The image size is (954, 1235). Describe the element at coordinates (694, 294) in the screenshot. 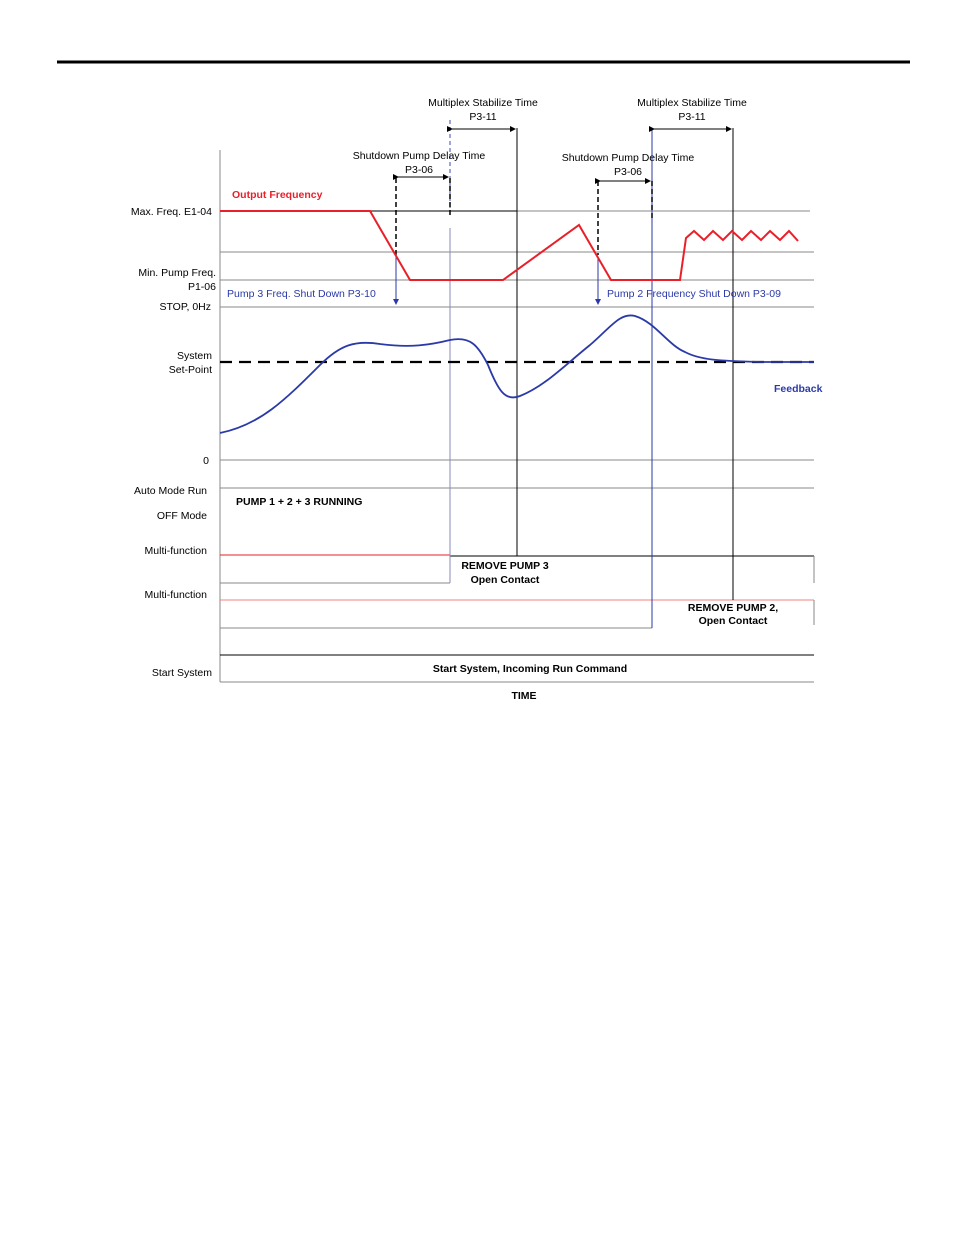

I see `pump2-shutdown-label: Pump 2 Frequency Shut Down P3-09` at that location.